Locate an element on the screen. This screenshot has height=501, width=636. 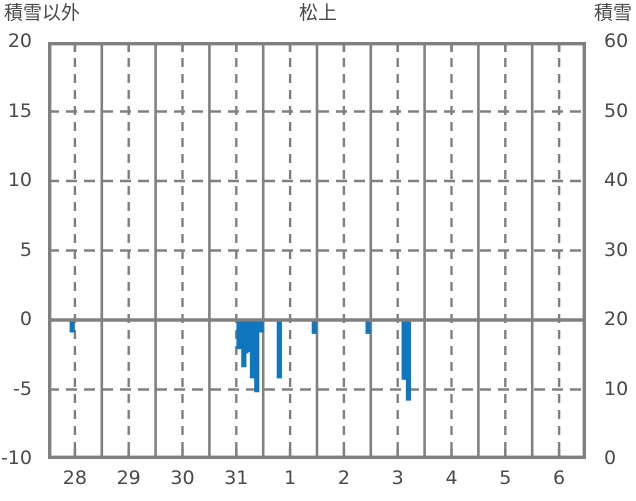
x-axis-tick-label: 1 is located at coordinates (290, 478).